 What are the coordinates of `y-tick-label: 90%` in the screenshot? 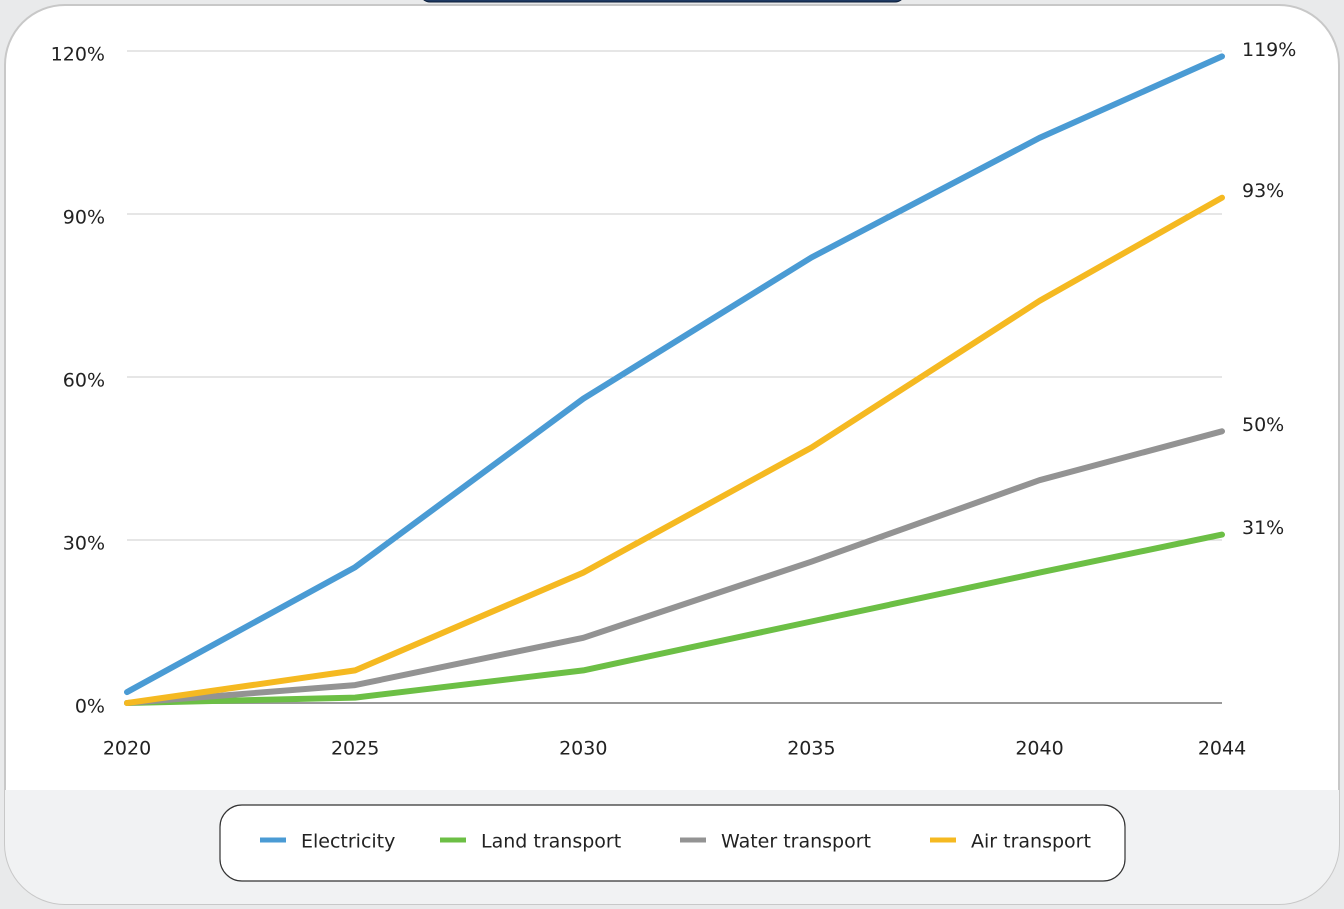 It's located at (84, 218).